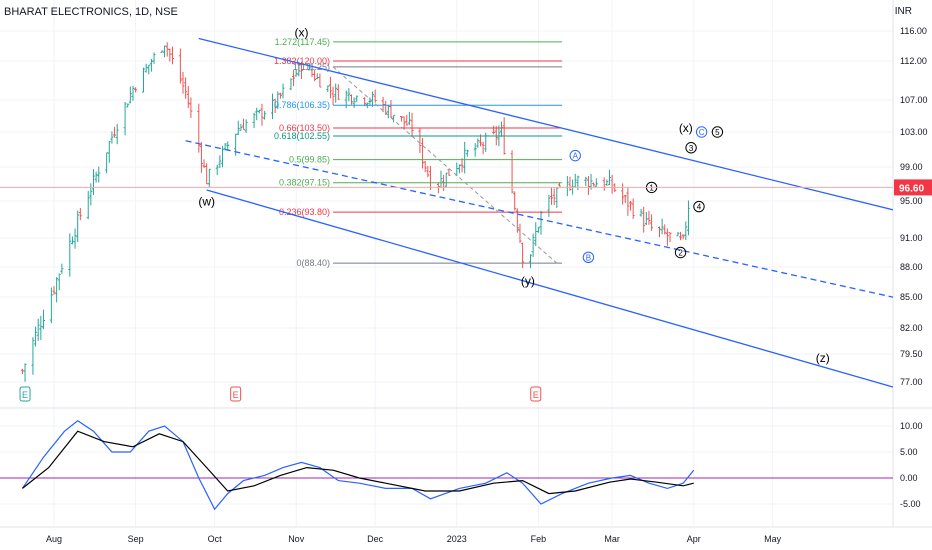  What do you see at coordinates (911, 382) in the screenshot?
I see `price-tick-label: 77.00` at bounding box center [911, 382].